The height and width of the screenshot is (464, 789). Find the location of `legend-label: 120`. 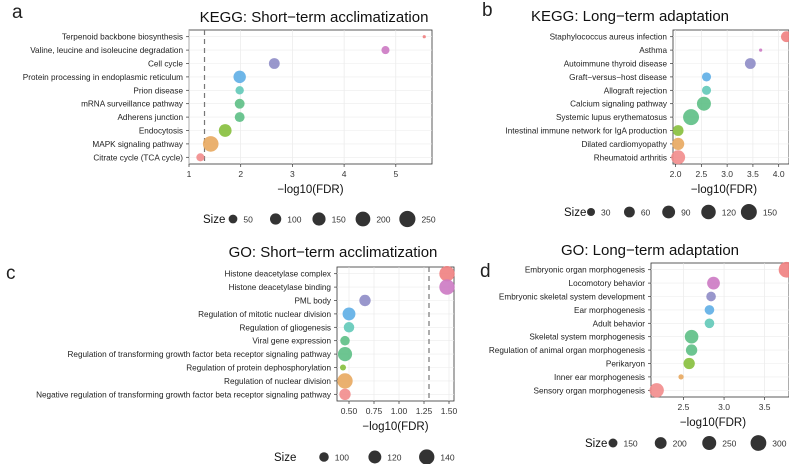

legend-label: 120 is located at coordinates (394, 458).